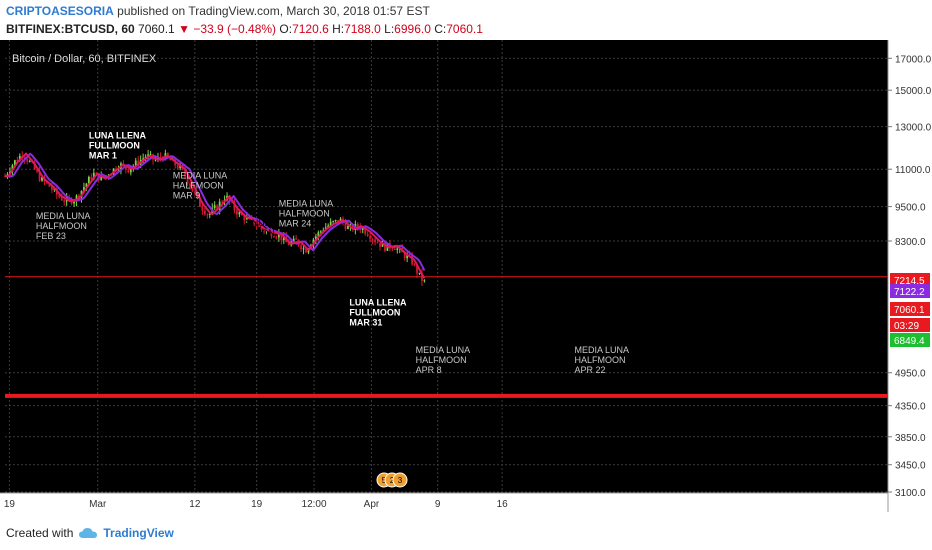 The height and width of the screenshot is (550, 932). Describe the element at coordinates (51, 236) in the screenshot. I see `annotation-line: FEB 23` at that location.